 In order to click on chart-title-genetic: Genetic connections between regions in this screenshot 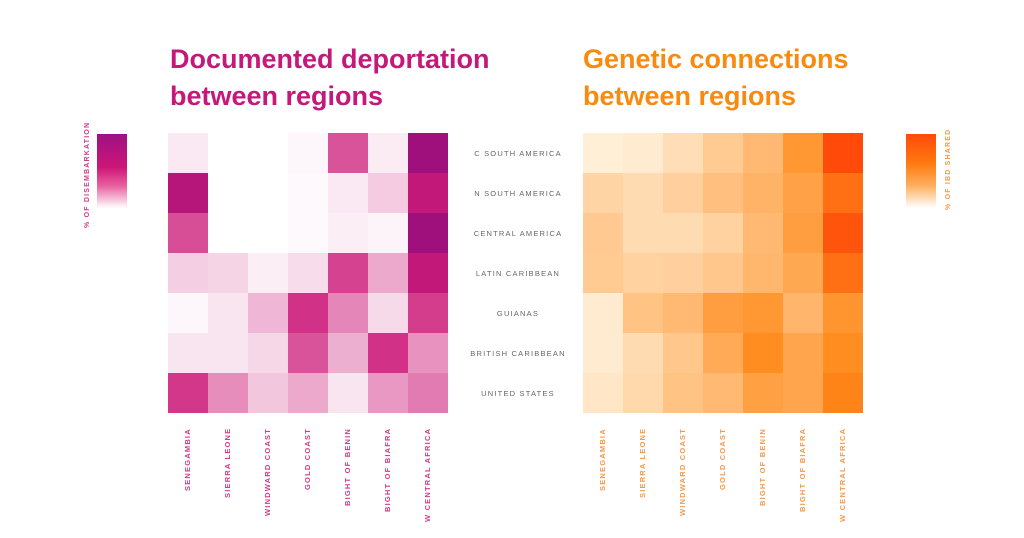, I will do `click(716, 78)`.